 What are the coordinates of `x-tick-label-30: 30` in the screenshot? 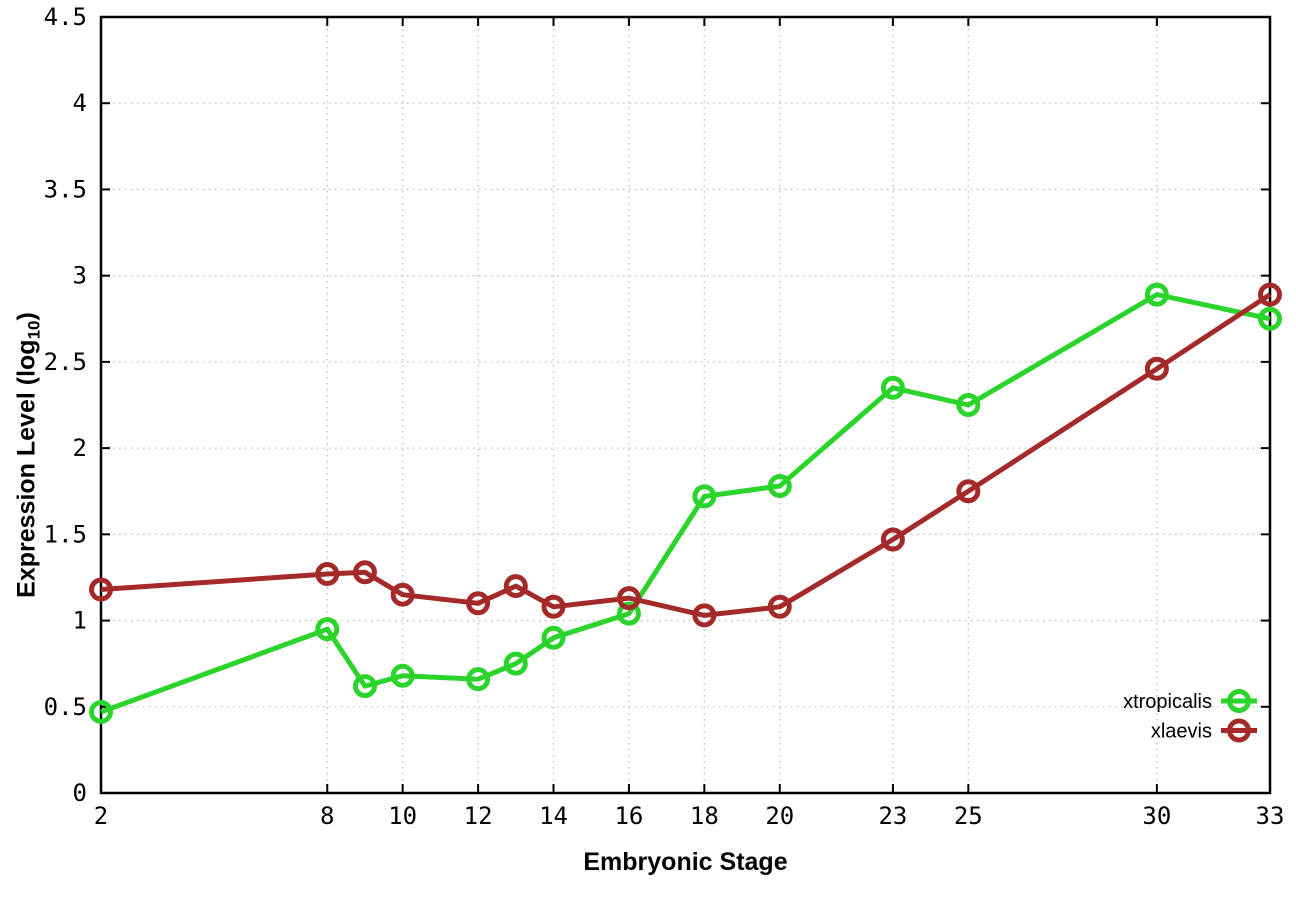 It's located at (1156, 816).